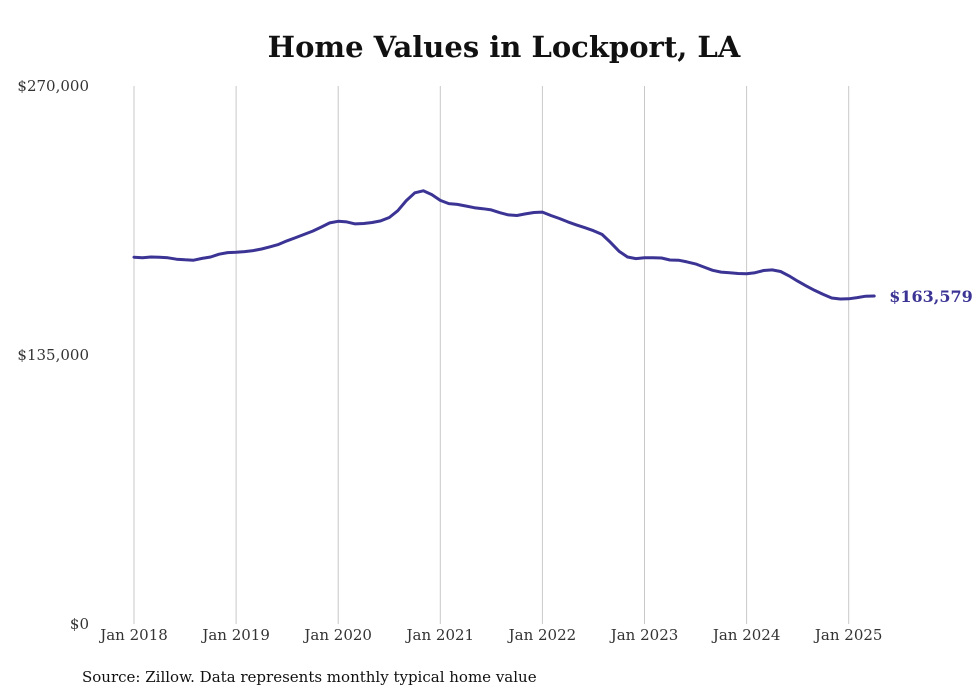 The image size is (980, 699). I want to click on y-tick-label: $270,000, so click(53, 86).